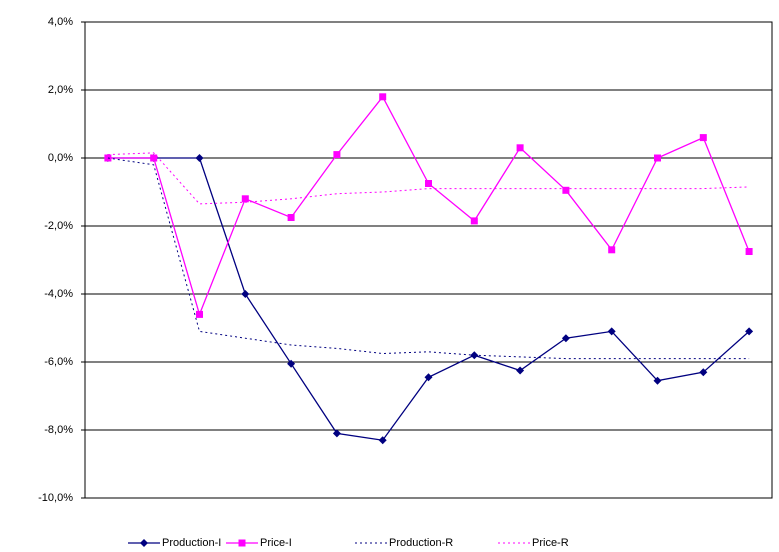 The image size is (779, 552). I want to click on y-tick-label: 2,0%, so click(60, 90).